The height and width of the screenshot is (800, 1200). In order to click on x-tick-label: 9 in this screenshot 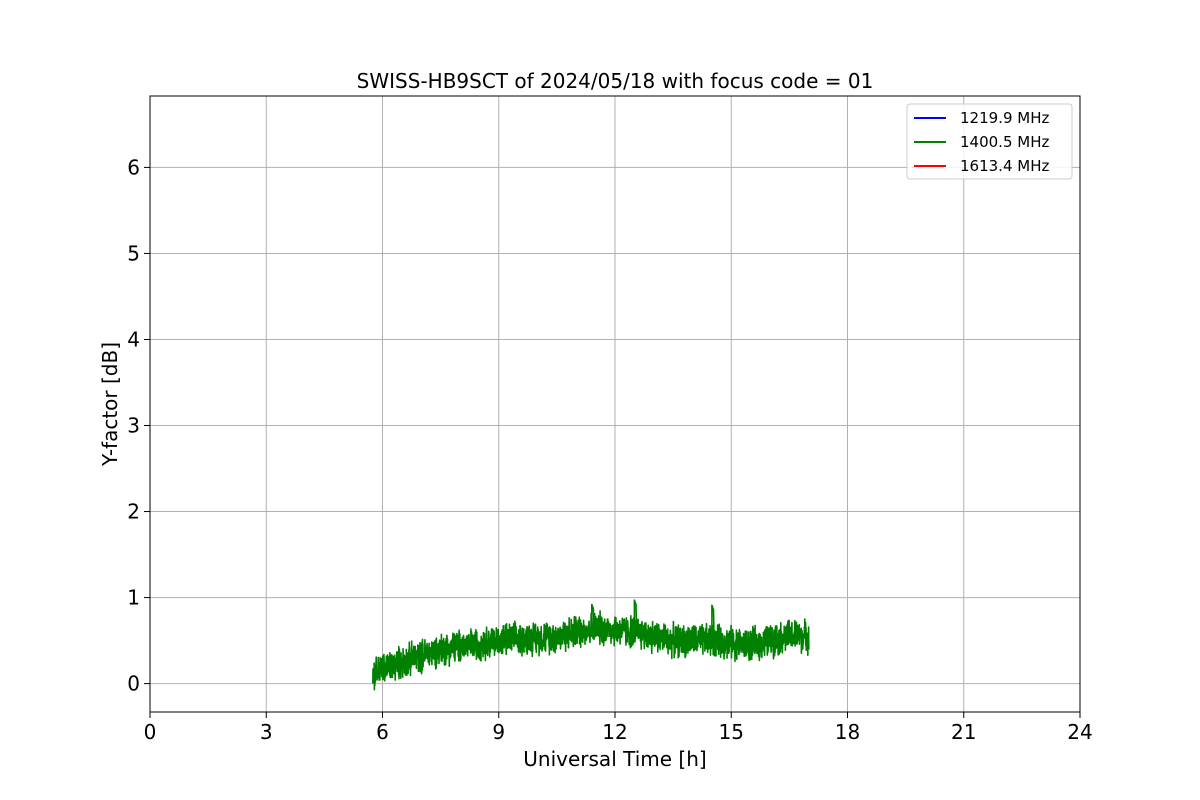, I will do `click(498, 732)`.